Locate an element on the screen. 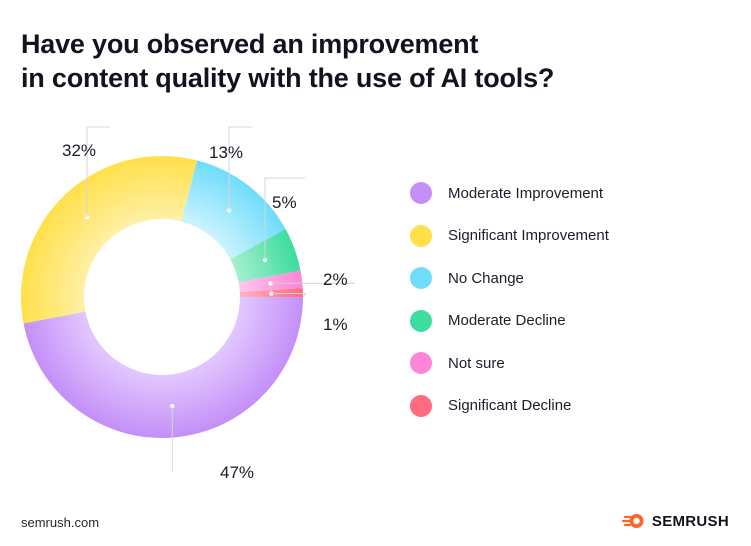 The image size is (751, 546). legend-item-moderate-improvement: Moderate Improvement is located at coordinates (570, 193).